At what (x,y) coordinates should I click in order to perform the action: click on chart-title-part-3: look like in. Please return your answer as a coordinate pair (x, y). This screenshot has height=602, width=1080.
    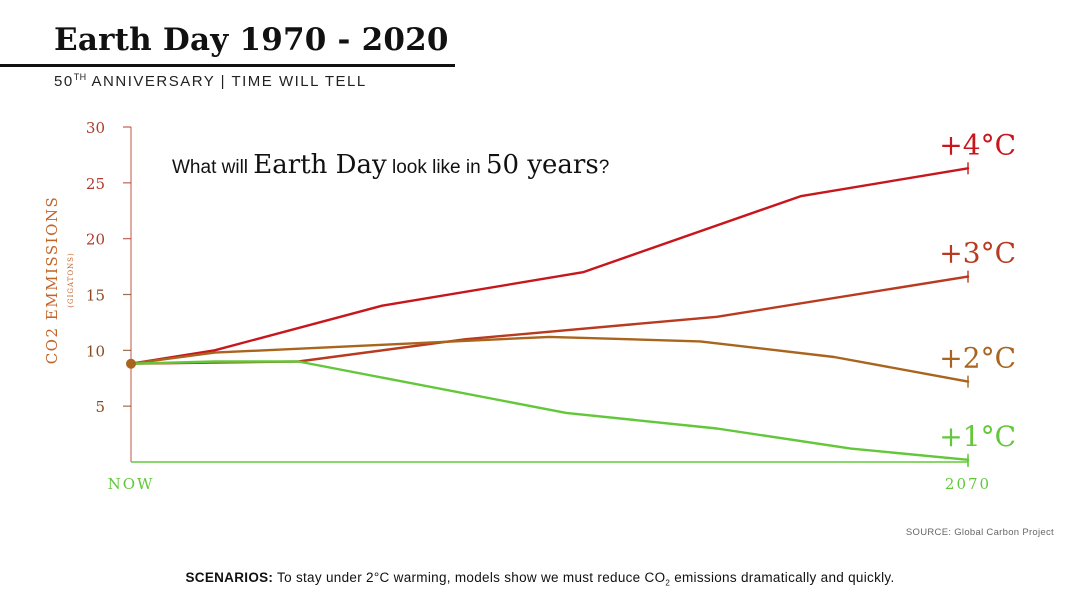
    Looking at the image, I should click on (436, 167).